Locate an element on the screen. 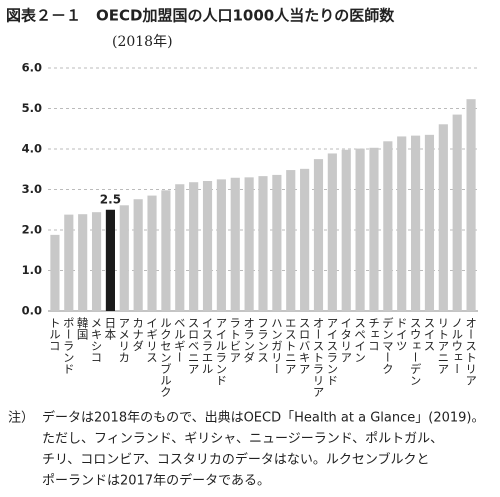  y-tick-label: 0.0 is located at coordinates (32, 311).